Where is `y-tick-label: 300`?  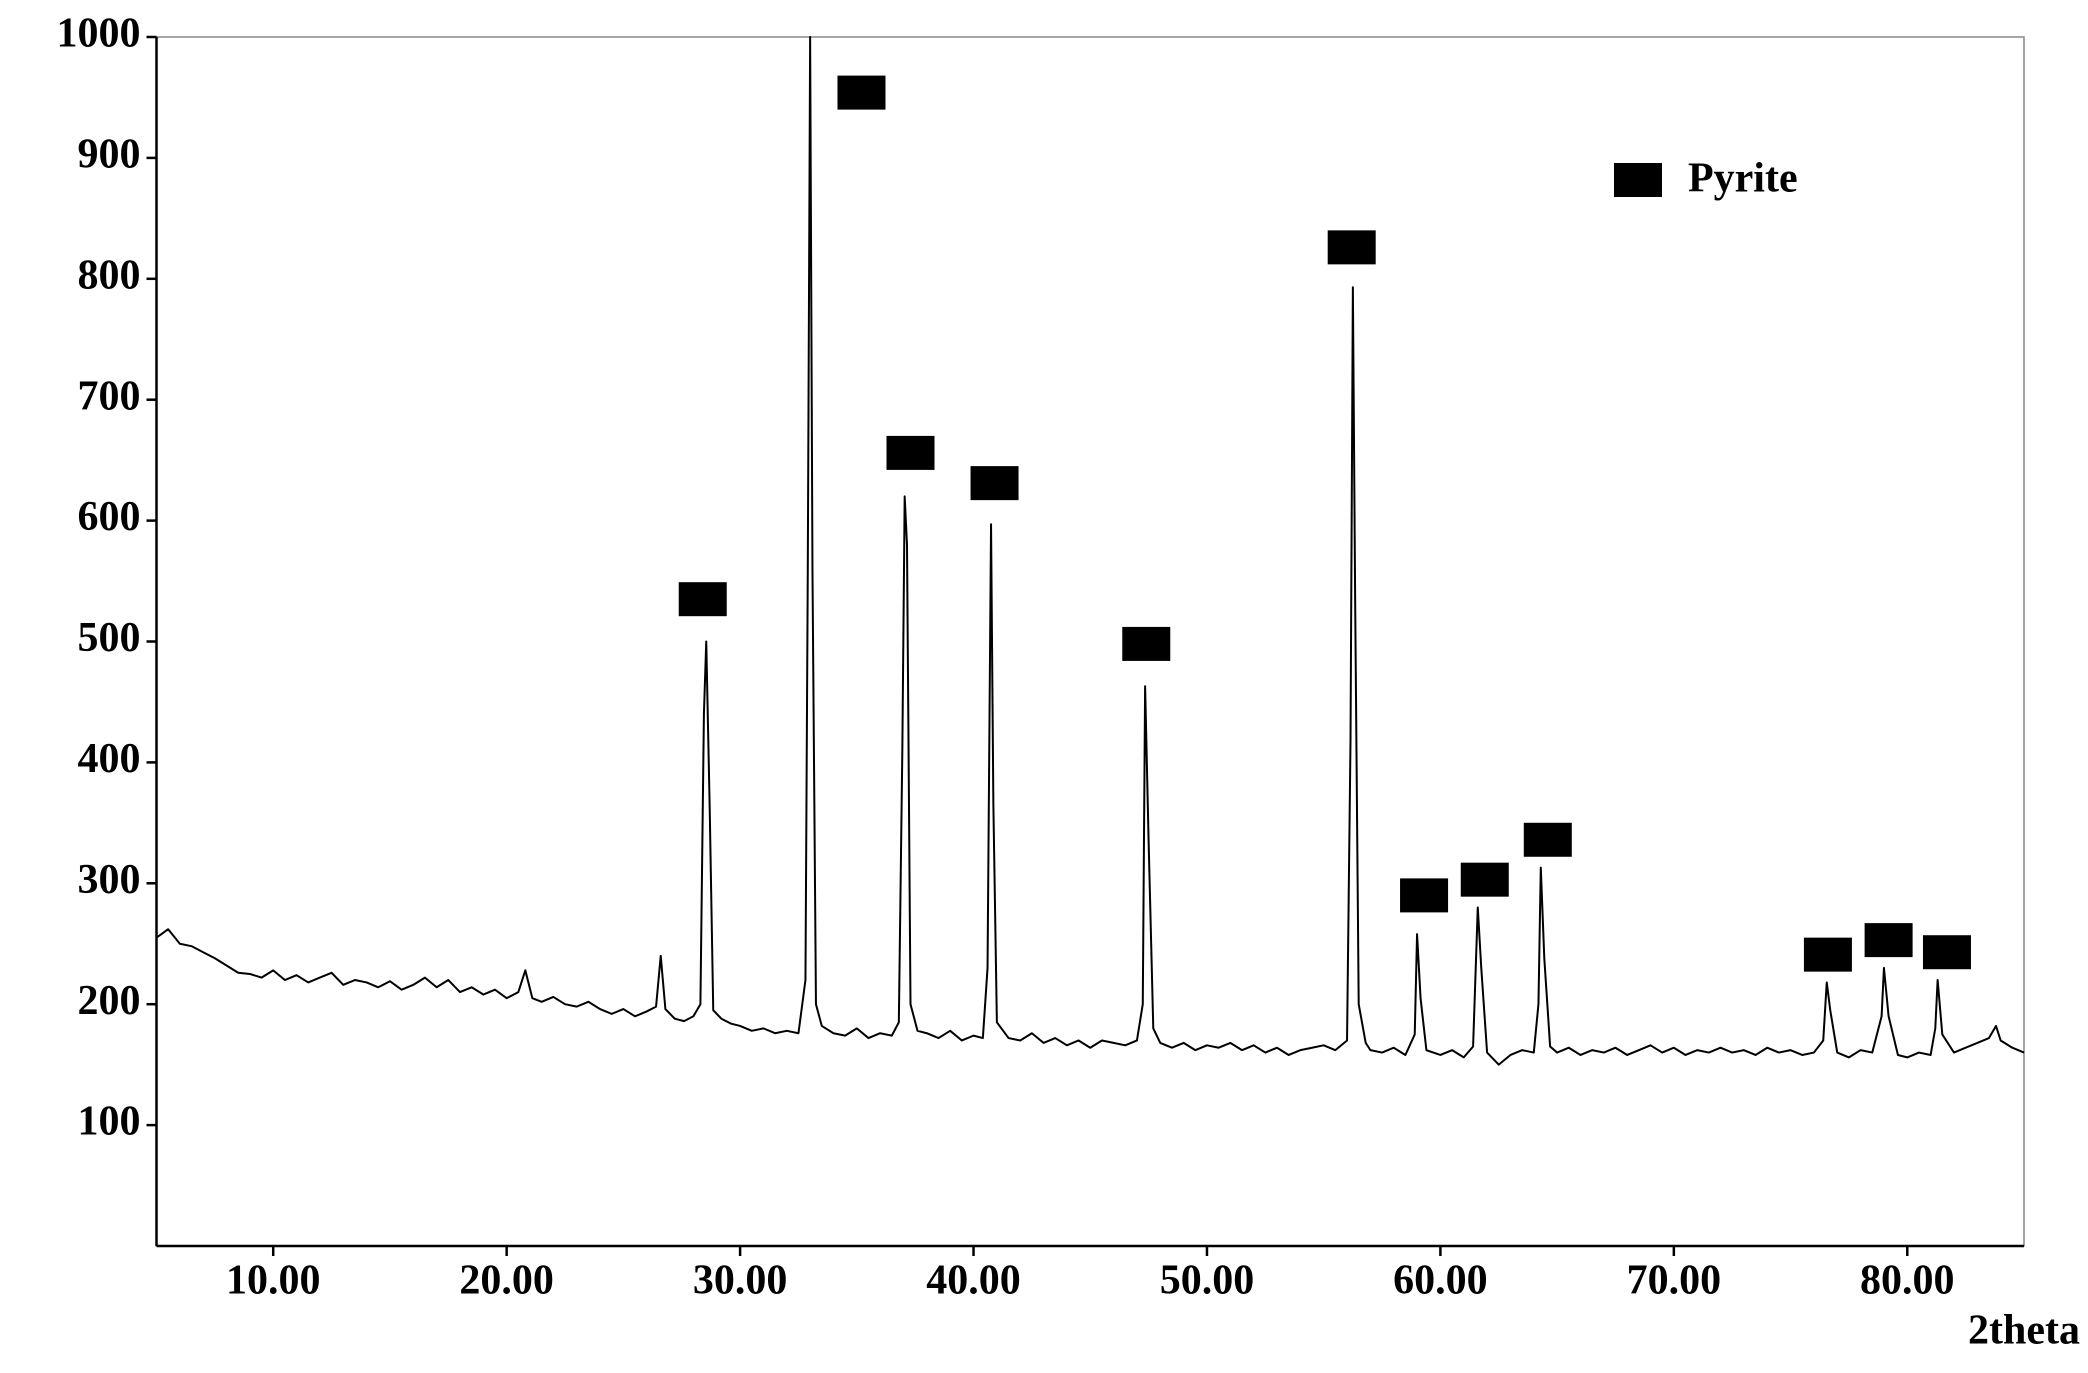 y-tick-label: 300 is located at coordinates (109, 880).